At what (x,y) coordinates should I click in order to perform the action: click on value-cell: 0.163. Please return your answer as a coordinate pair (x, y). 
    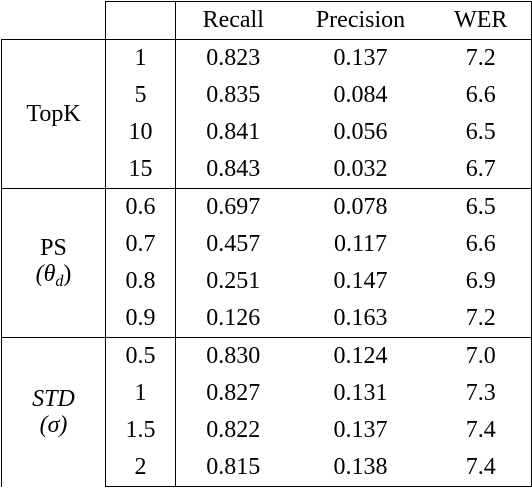
    Looking at the image, I should click on (360, 319).